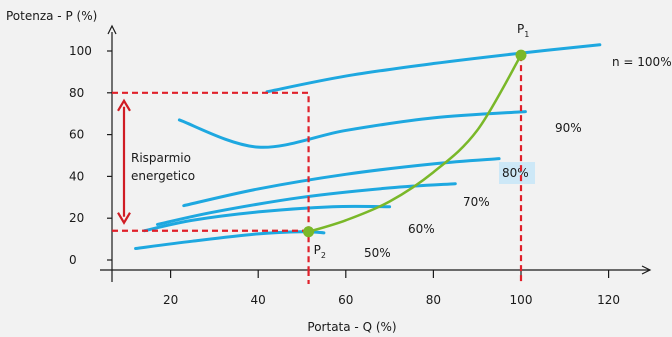  I want to click on x-tick-label: 100, so click(521, 300).